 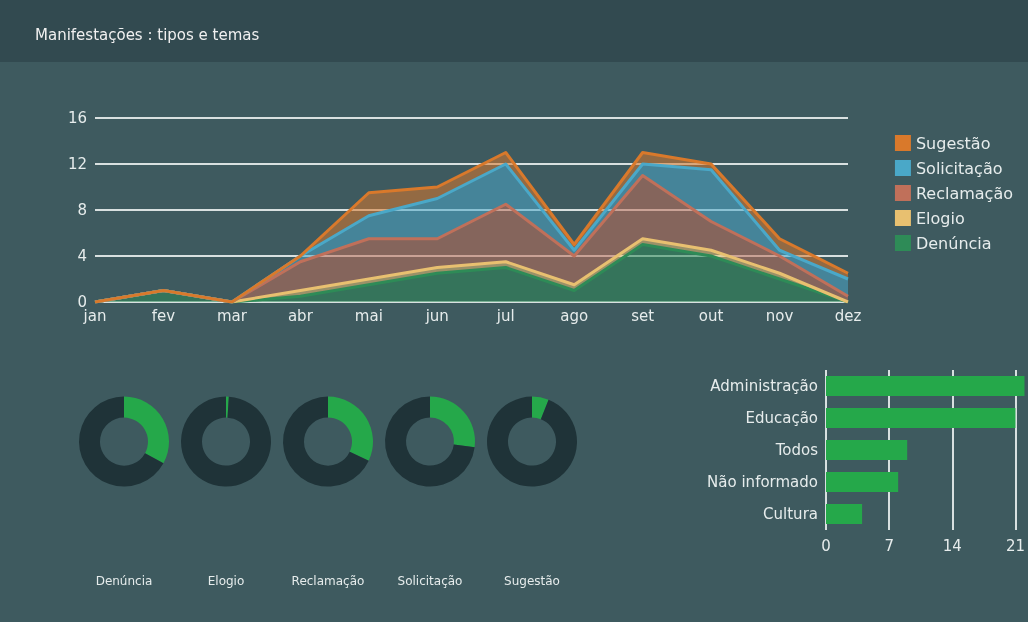 I want to click on text: Denúncia, so click(x=124, y=581).